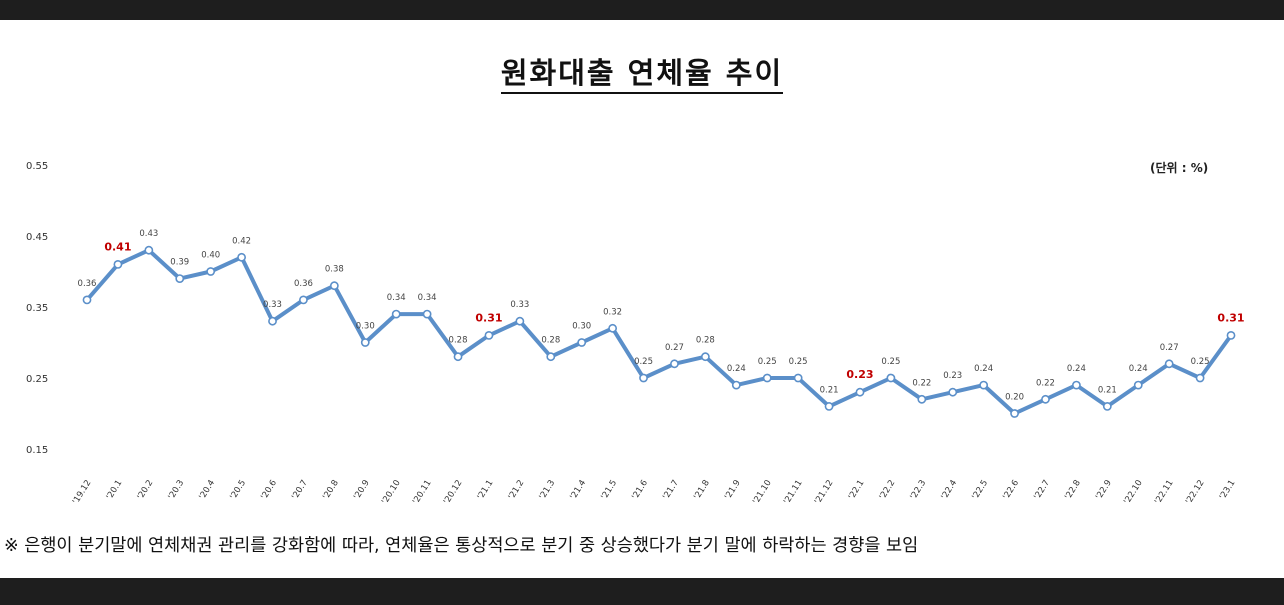 Image resolution: width=1284 pixels, height=605 pixels. I want to click on x-tick-label: '20.1, so click(115, 489).